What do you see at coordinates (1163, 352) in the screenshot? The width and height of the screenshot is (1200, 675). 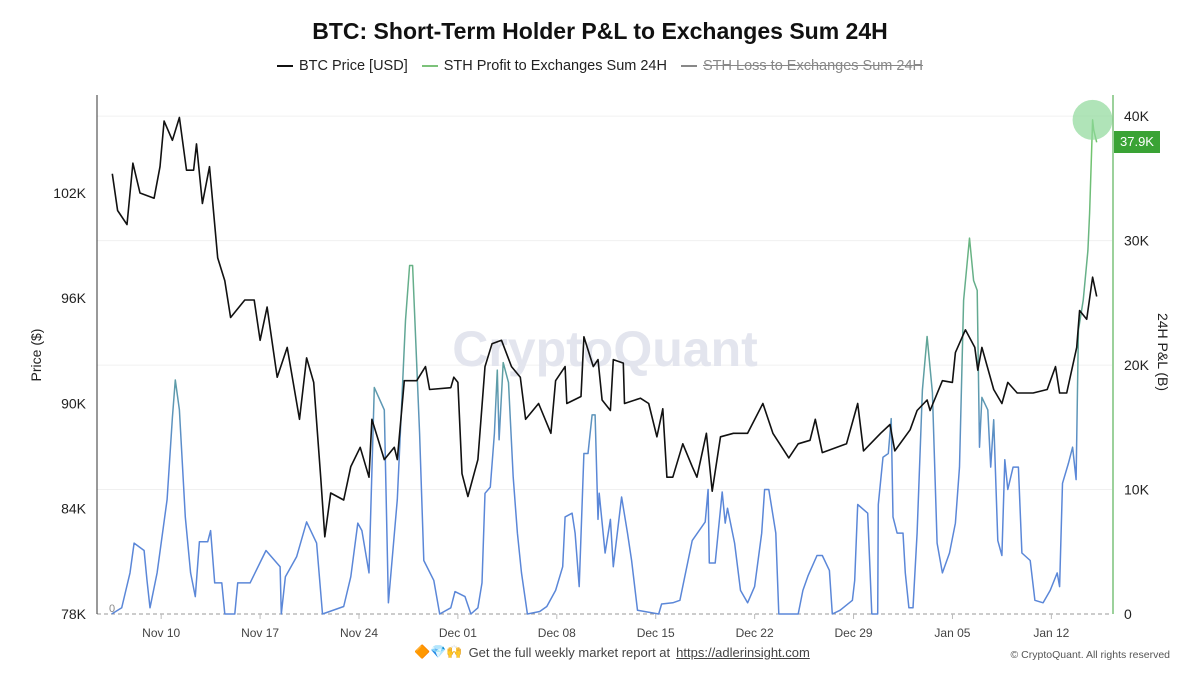 I see `y-axis-right-label: 24H P&L (B)` at bounding box center [1163, 352].